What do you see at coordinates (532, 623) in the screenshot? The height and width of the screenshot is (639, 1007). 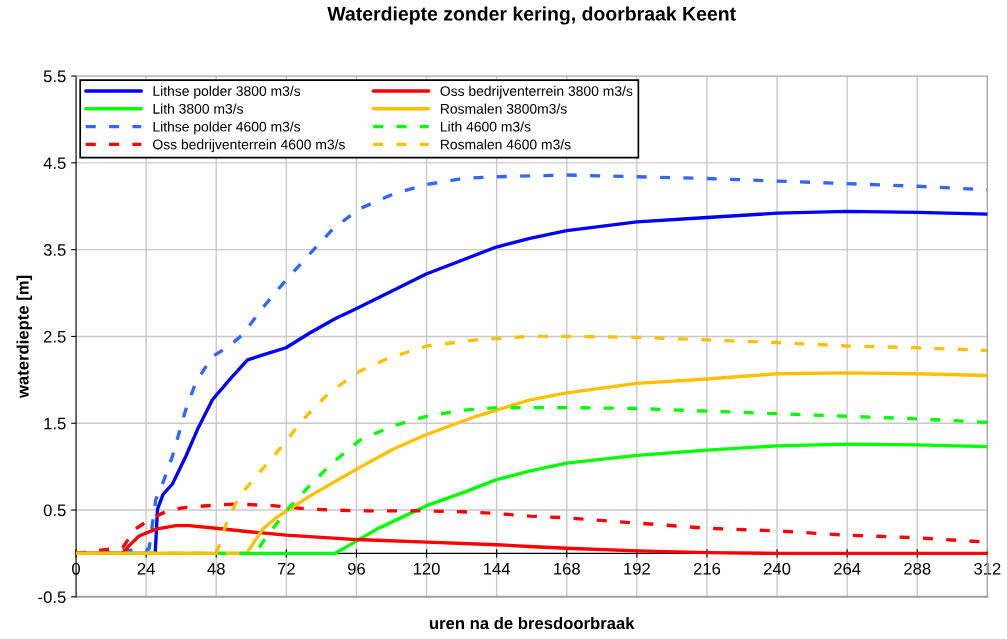 I see `x-axis-title: uren na de bresdoorbraak` at bounding box center [532, 623].